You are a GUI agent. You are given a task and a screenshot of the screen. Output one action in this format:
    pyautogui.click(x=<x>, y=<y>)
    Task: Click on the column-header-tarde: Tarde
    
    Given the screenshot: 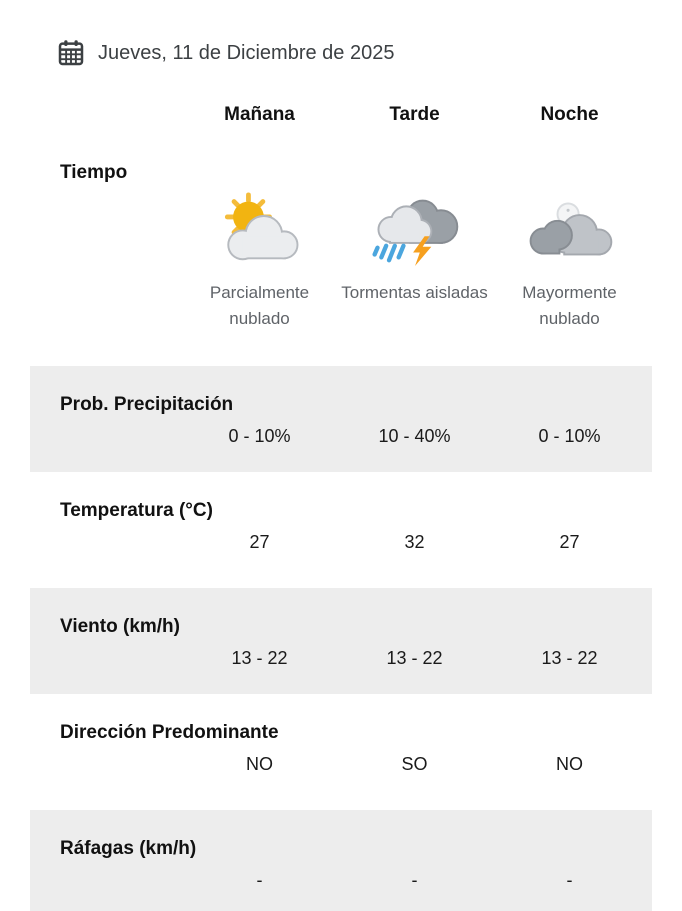 What is the action you would take?
    pyautogui.click(x=414, y=114)
    